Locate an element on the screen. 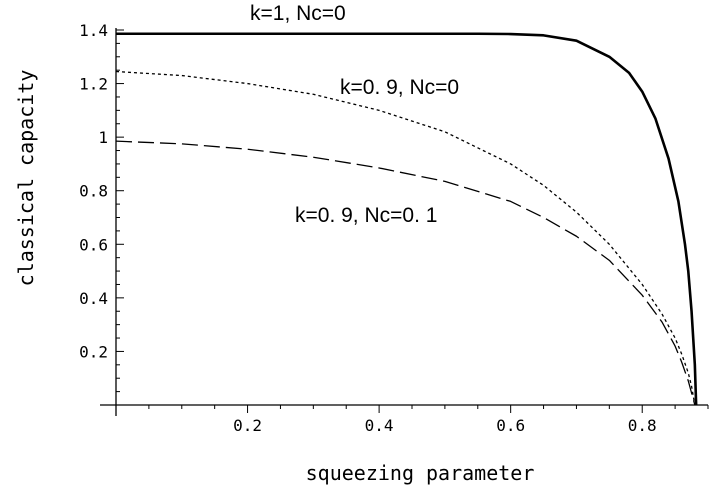 The width and height of the screenshot is (711, 494). x-tick-label: 0.2 is located at coordinates (247, 425).